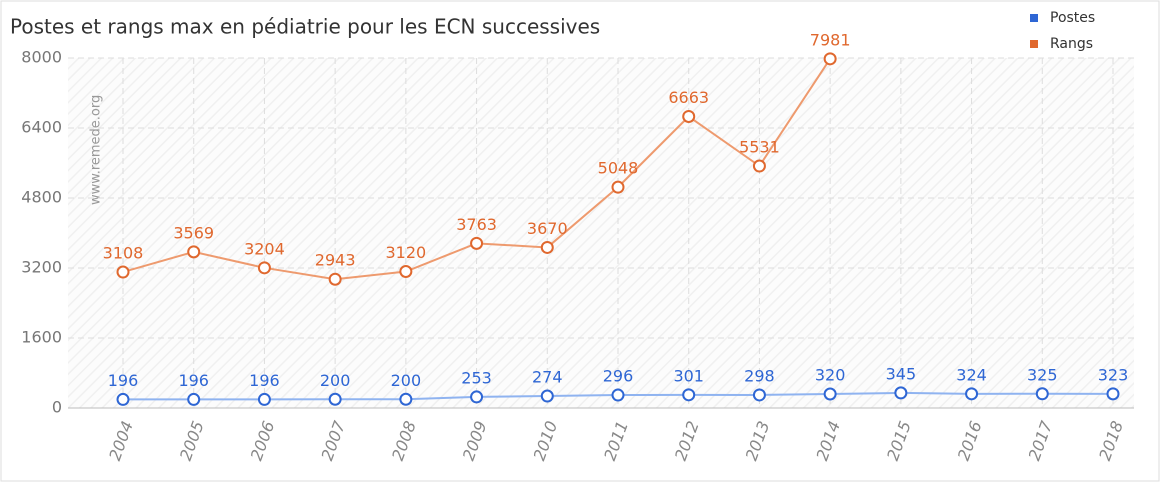 The width and height of the screenshot is (1160, 482). I want to click on y-tick-label: 6400, so click(41, 127).